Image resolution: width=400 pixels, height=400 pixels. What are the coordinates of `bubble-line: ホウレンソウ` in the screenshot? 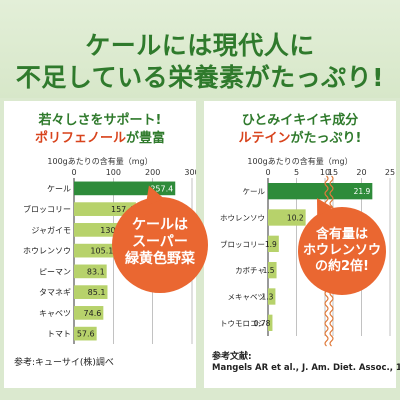 It's located at (341, 250).